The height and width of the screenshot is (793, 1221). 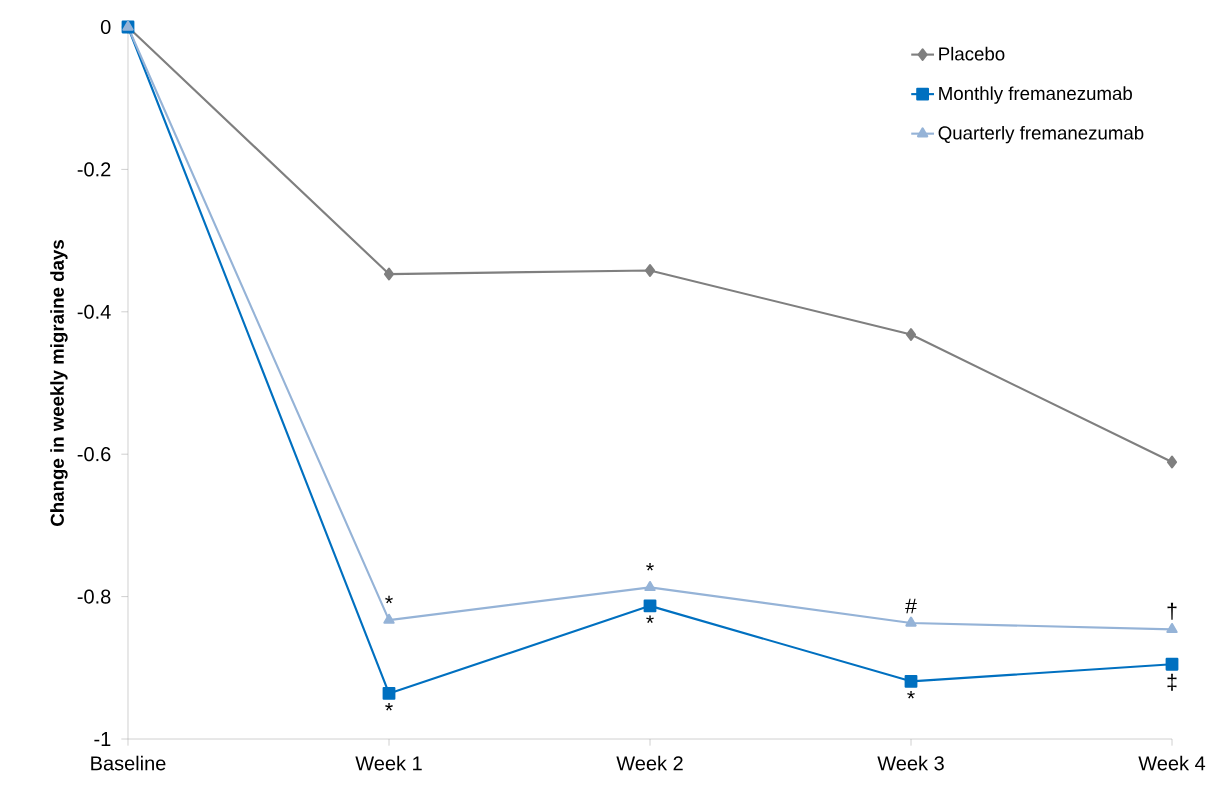 What do you see at coordinates (649, 763) in the screenshot?
I see `x-tick-label: Week 2` at bounding box center [649, 763].